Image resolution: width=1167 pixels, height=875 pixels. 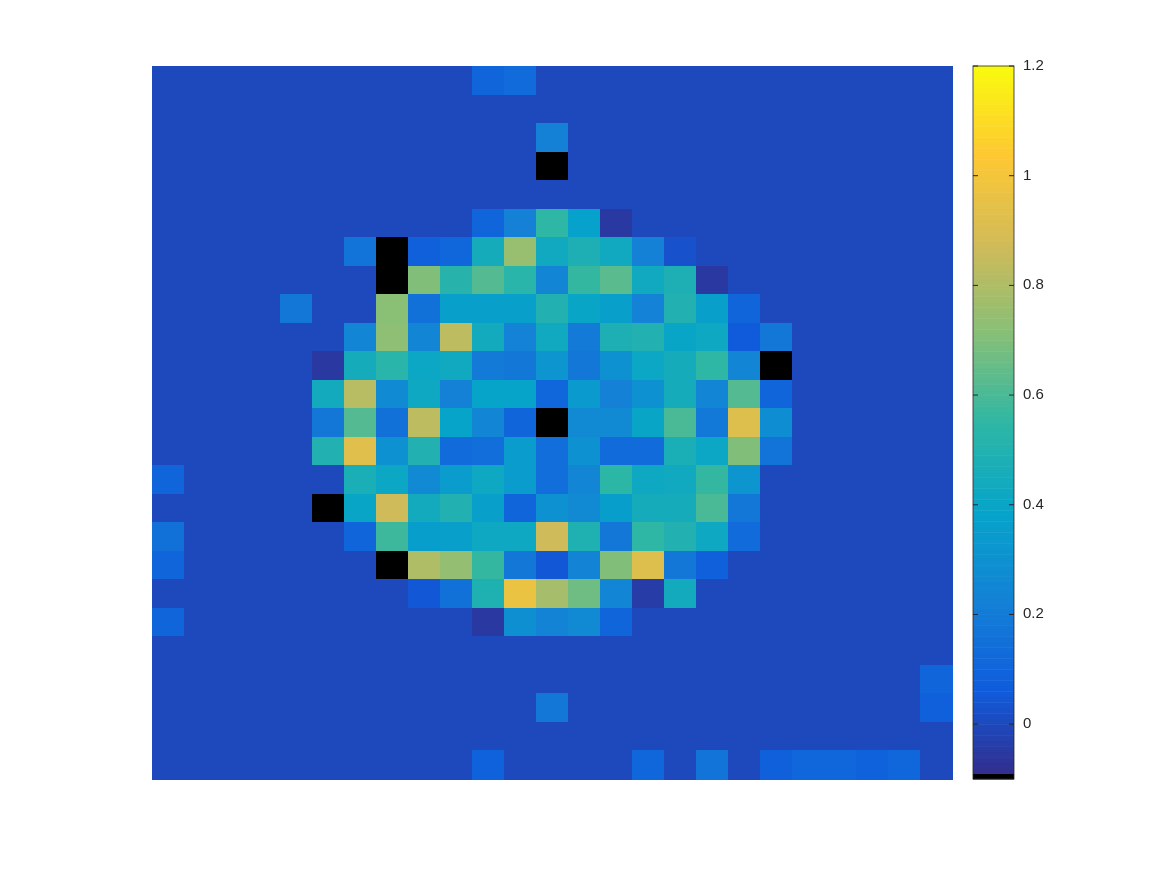 What do you see at coordinates (1027, 174) in the screenshot?
I see `color-bar-label: 1` at bounding box center [1027, 174].